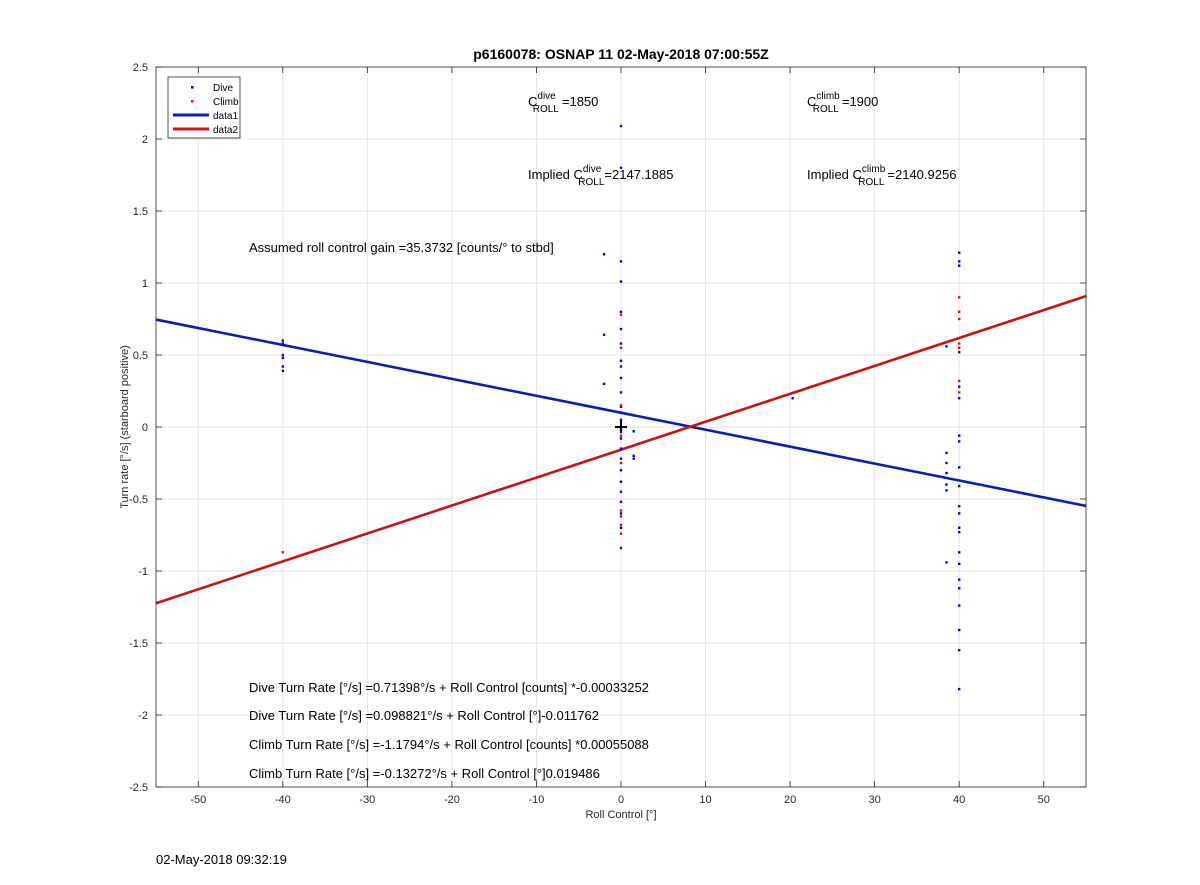  I want to click on implied-dive-annotation: Implied Cdive ROLL=2147.1885, so click(600, 176).